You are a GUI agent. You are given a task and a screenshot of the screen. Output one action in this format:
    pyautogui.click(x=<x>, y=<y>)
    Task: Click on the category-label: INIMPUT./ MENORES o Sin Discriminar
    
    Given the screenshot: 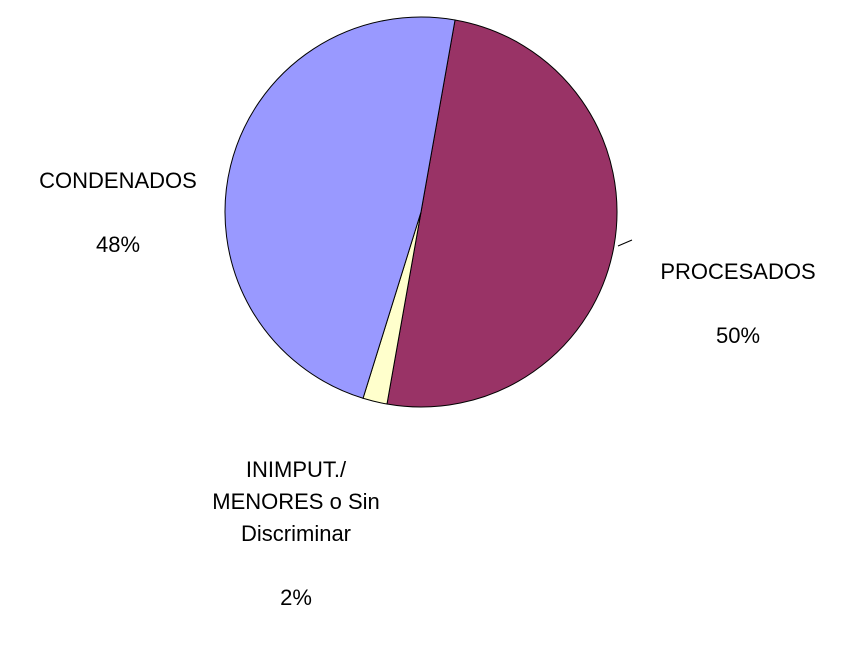 What is the action you would take?
    pyautogui.click(x=296, y=501)
    